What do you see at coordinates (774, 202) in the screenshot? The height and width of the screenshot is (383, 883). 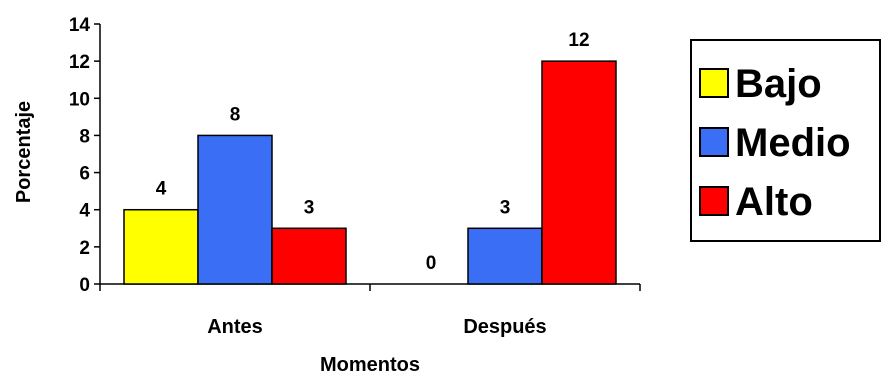 I see `legend-label: Alto` at bounding box center [774, 202].